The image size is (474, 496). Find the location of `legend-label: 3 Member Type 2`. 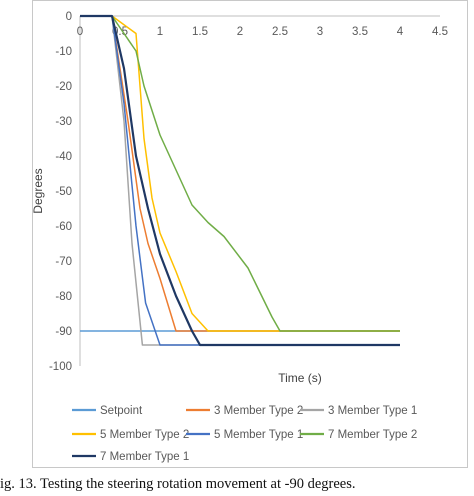

legend-label: 3 Member Type 2 is located at coordinates (258, 411).